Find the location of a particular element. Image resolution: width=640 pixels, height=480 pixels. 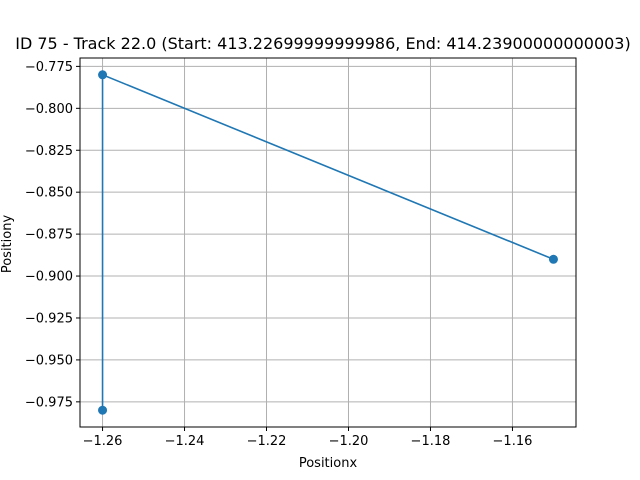

x-tick-label: −1.26 is located at coordinates (103, 441).